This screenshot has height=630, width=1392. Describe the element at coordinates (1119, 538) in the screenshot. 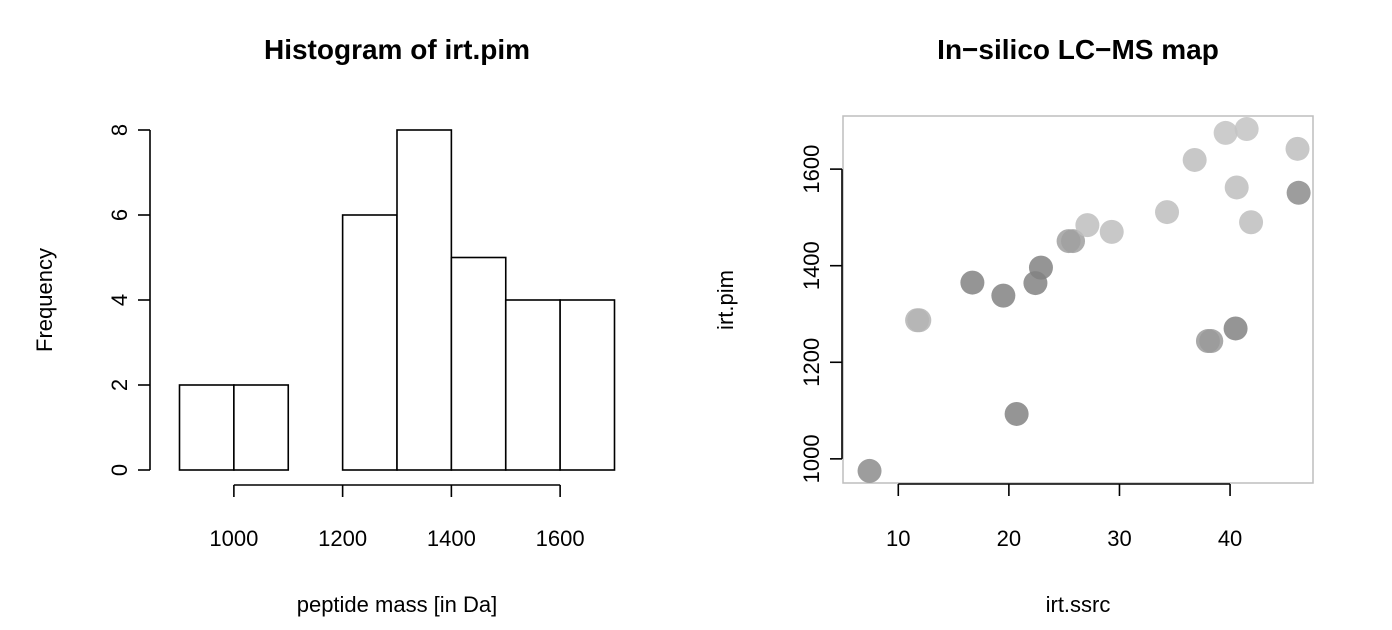

I see `scatter-x-tick-label-2: 30` at that location.